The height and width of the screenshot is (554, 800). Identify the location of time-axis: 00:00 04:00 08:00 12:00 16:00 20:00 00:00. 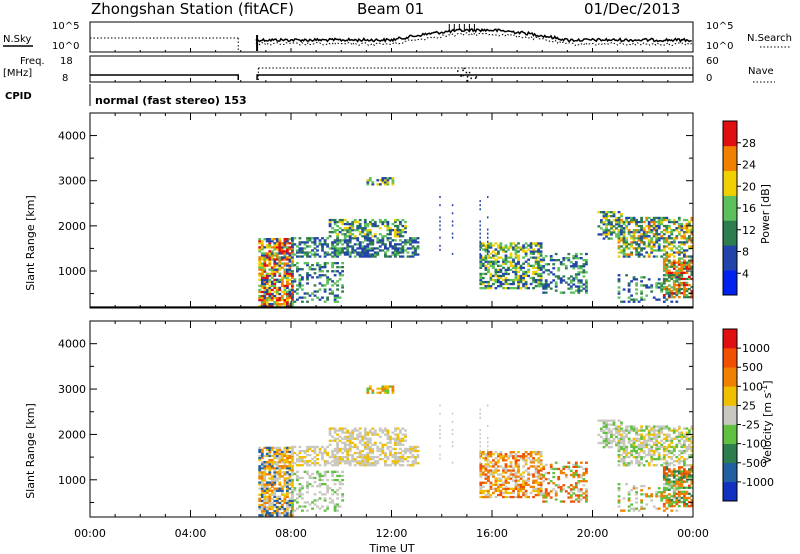
(391, 533).